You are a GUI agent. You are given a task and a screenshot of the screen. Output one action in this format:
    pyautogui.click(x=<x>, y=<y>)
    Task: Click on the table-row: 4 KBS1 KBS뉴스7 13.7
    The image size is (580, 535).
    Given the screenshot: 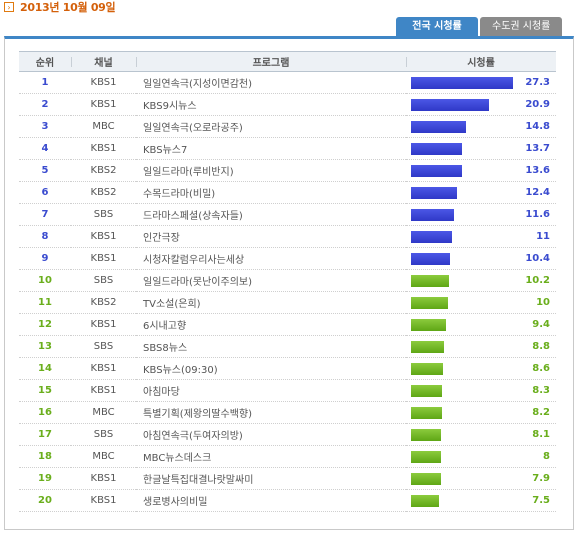 What is the action you would take?
    pyautogui.click(x=287, y=148)
    